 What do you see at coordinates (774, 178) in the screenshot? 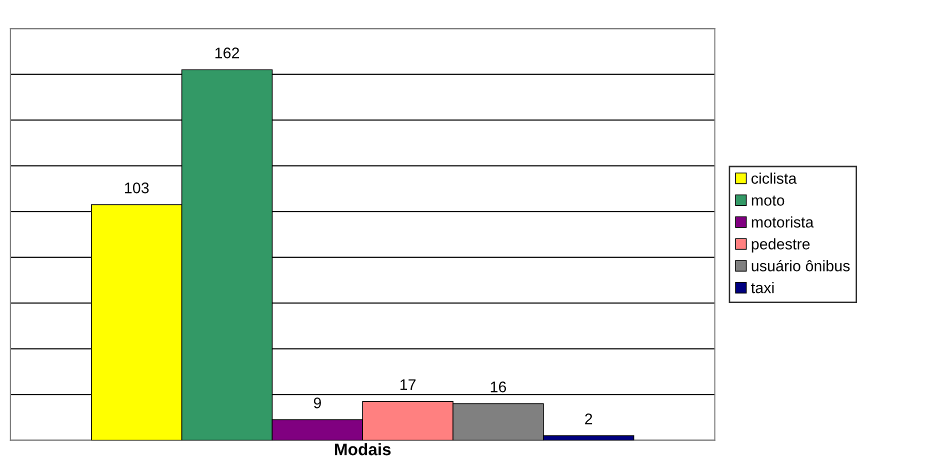
I see `legend-label: ciclista` at bounding box center [774, 178].